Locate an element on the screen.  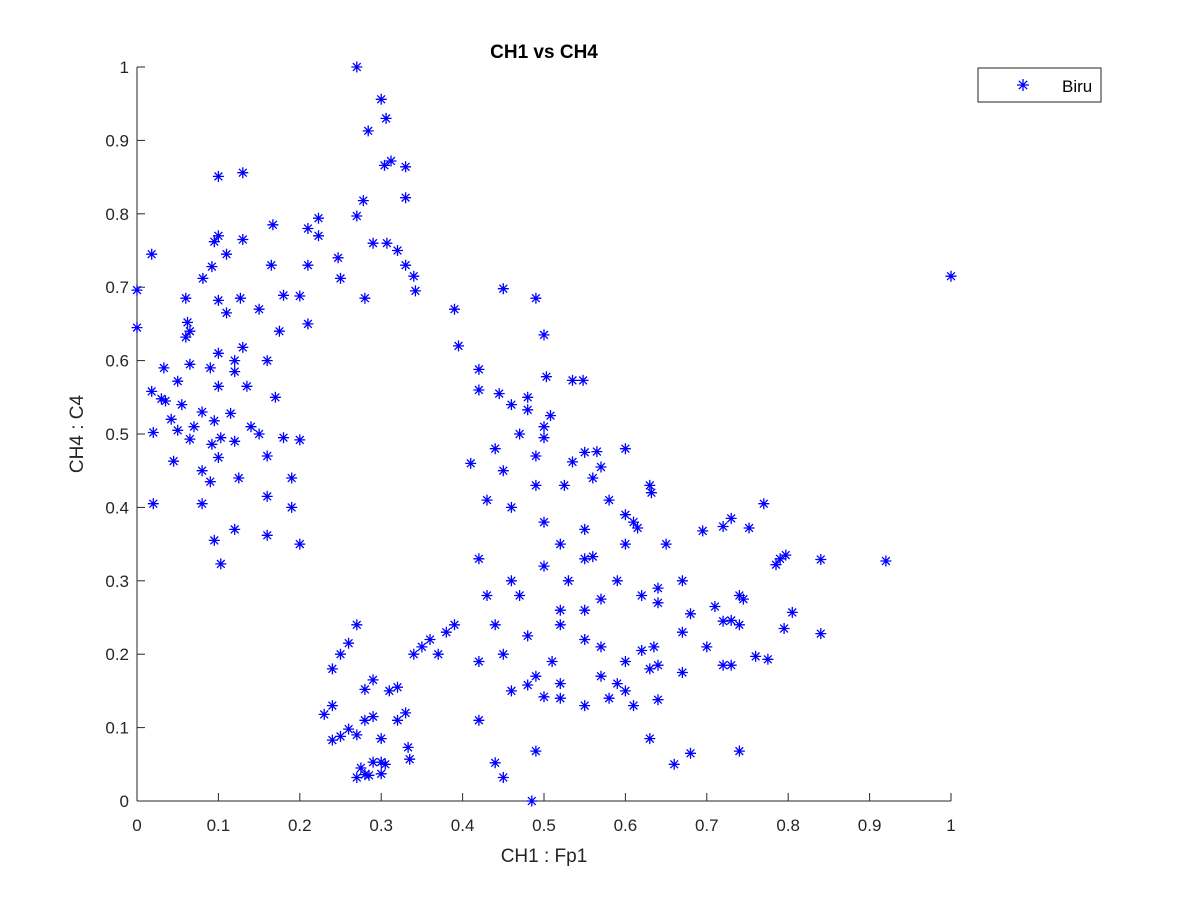
chart-title: CH1 vs CH4 is located at coordinates (544, 52).